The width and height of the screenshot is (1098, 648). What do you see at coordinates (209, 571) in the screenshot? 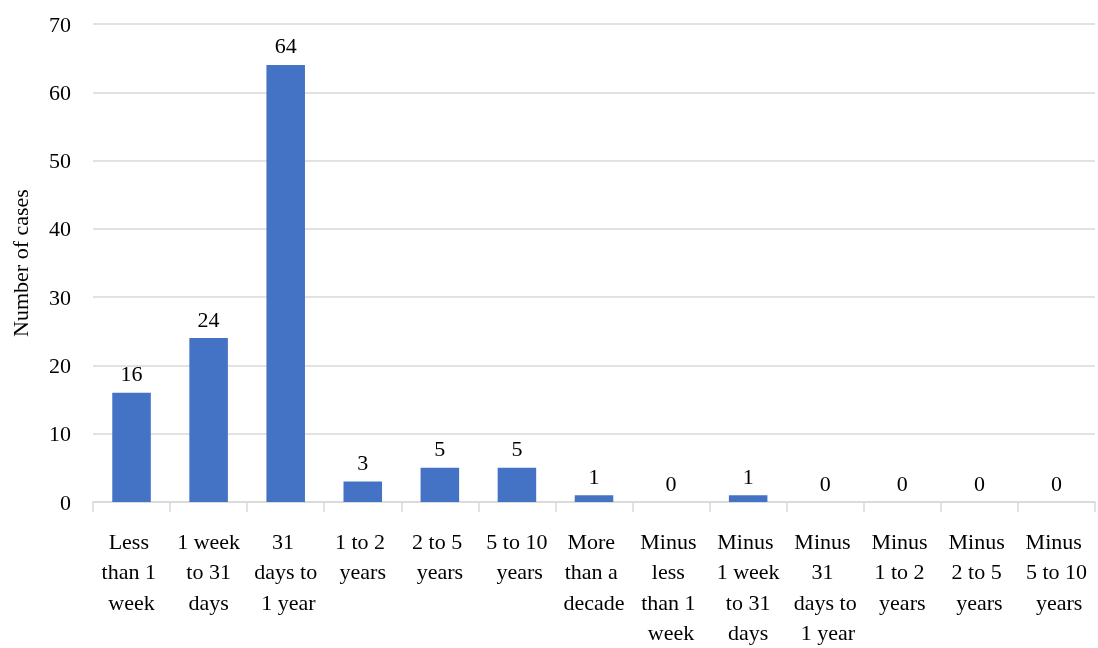
I see `x-tick-label: 1 week to 31 days` at bounding box center [209, 571].